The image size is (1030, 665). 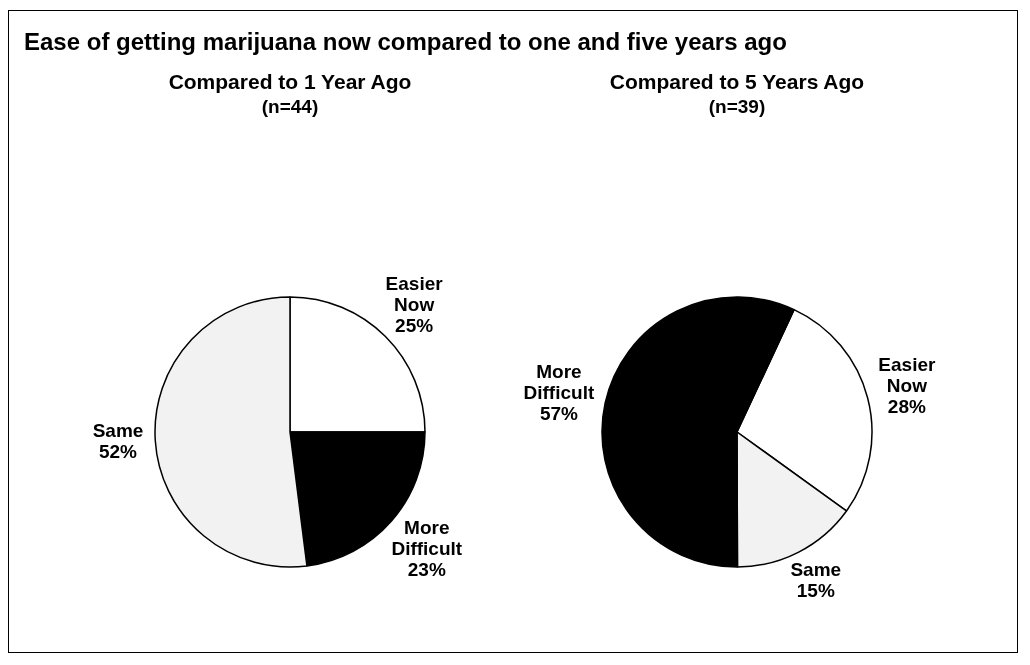 What do you see at coordinates (906, 407) in the screenshot?
I see `data-label: 28%` at bounding box center [906, 407].